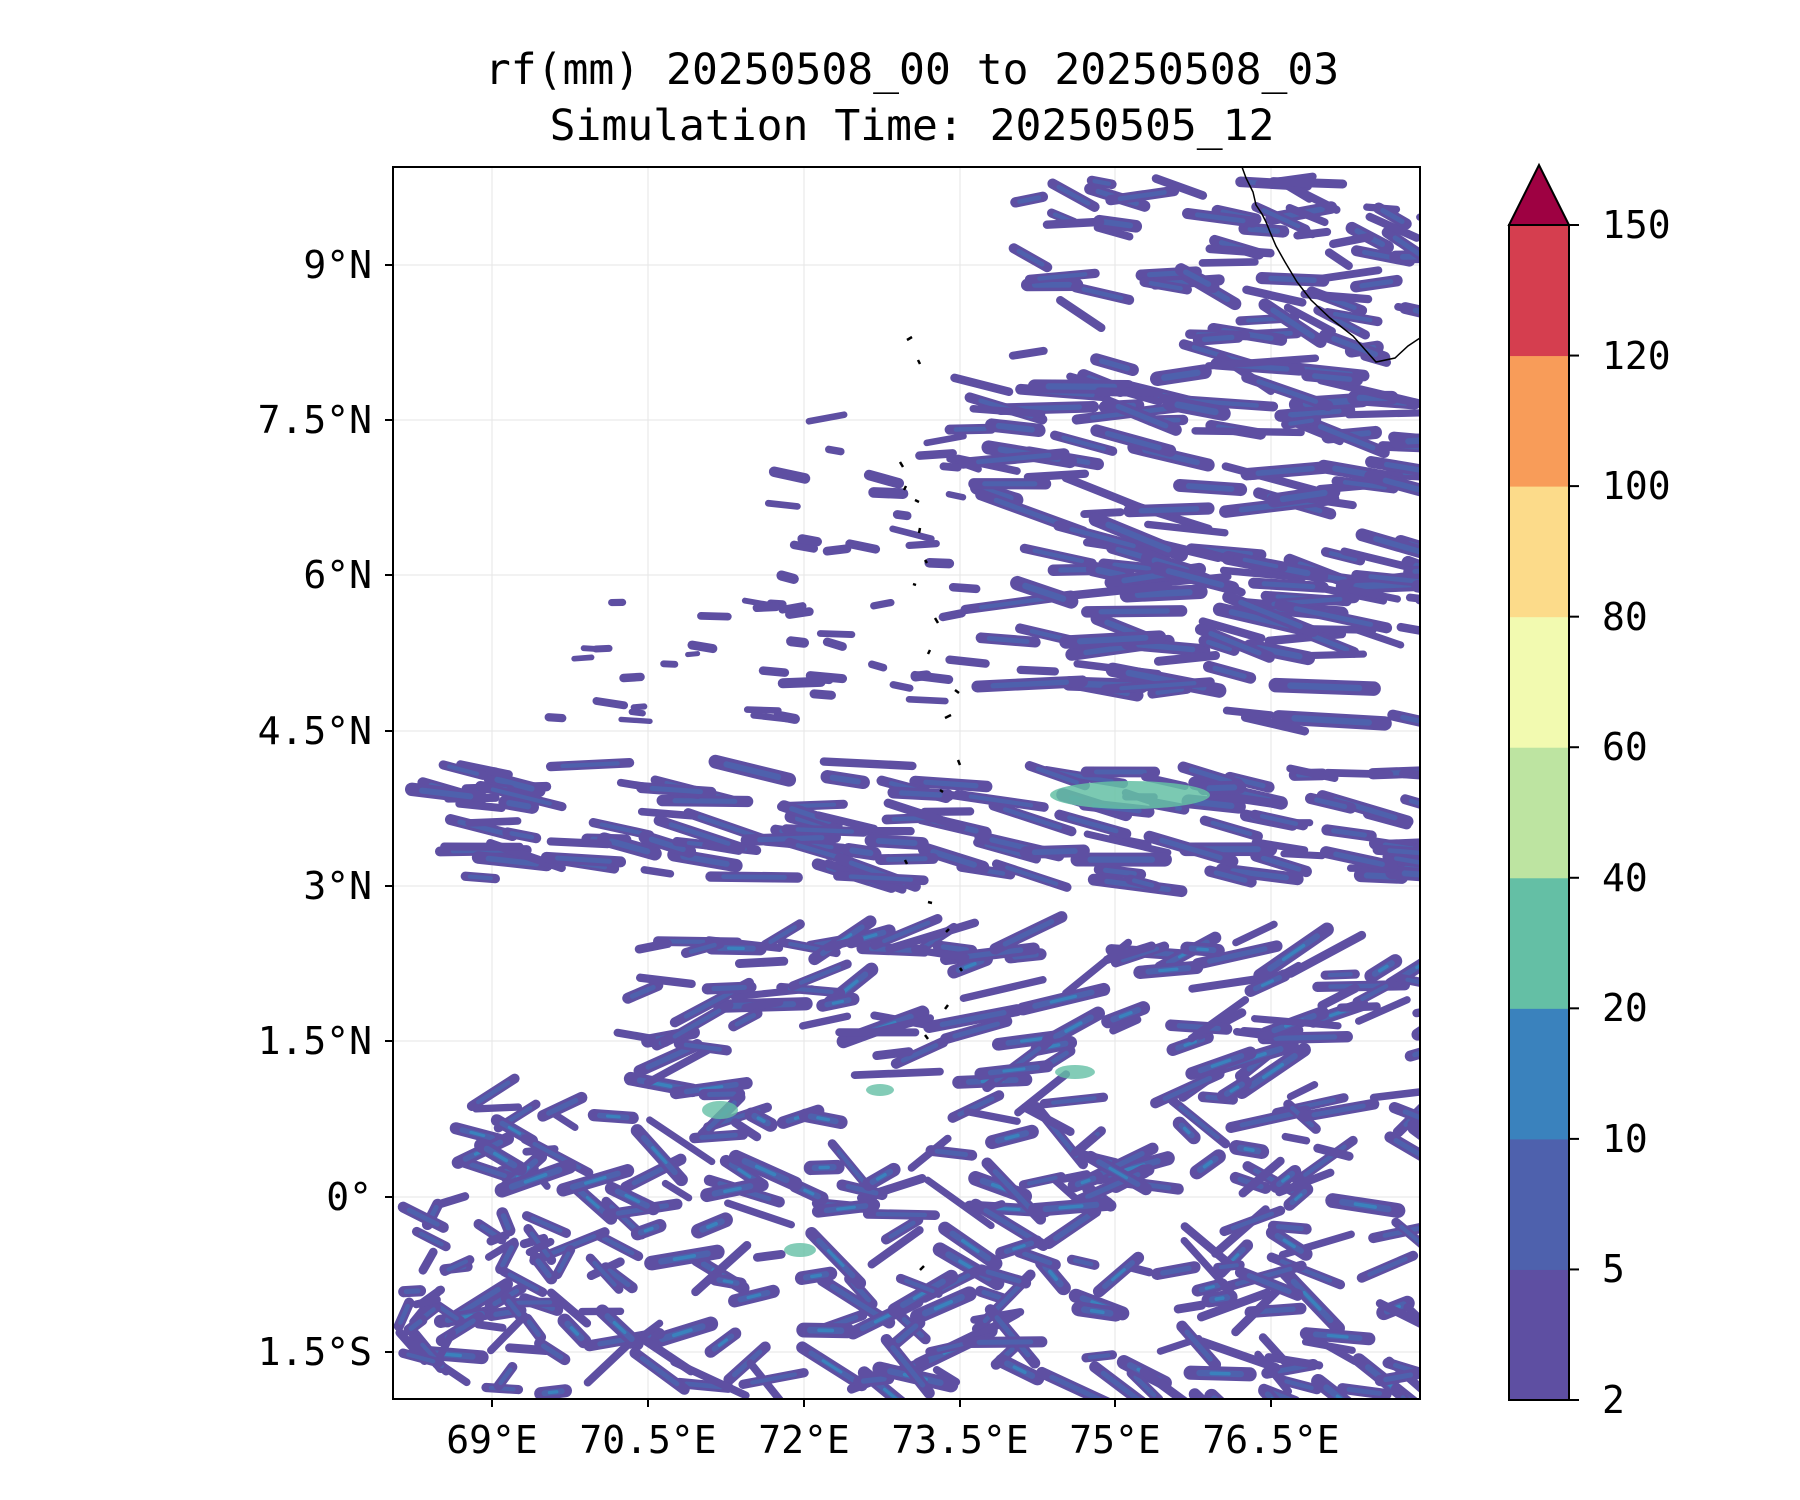  I want to click on small-islands, so click(931, 803).